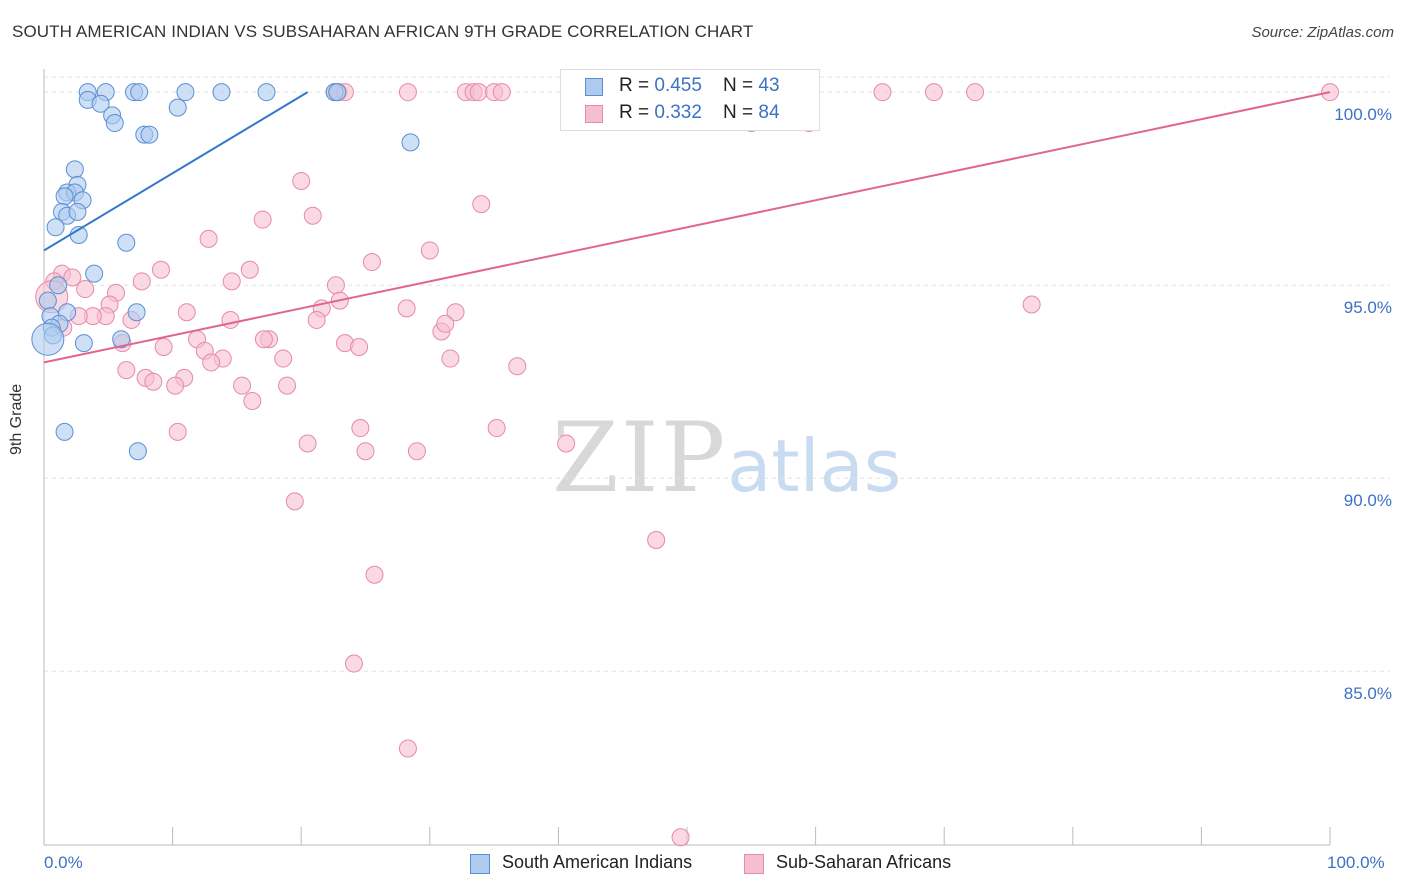 The height and width of the screenshot is (892, 1406). I want to click on series-south-american-indians, so click(225, 272).